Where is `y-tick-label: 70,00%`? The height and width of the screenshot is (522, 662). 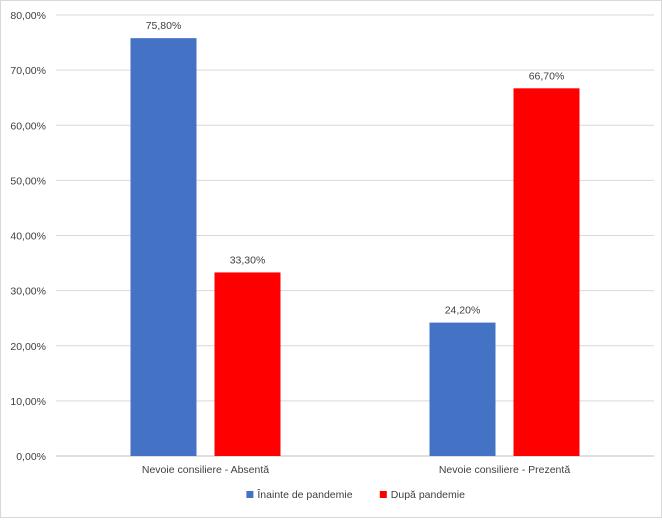
y-tick-label: 70,00% is located at coordinates (28, 71).